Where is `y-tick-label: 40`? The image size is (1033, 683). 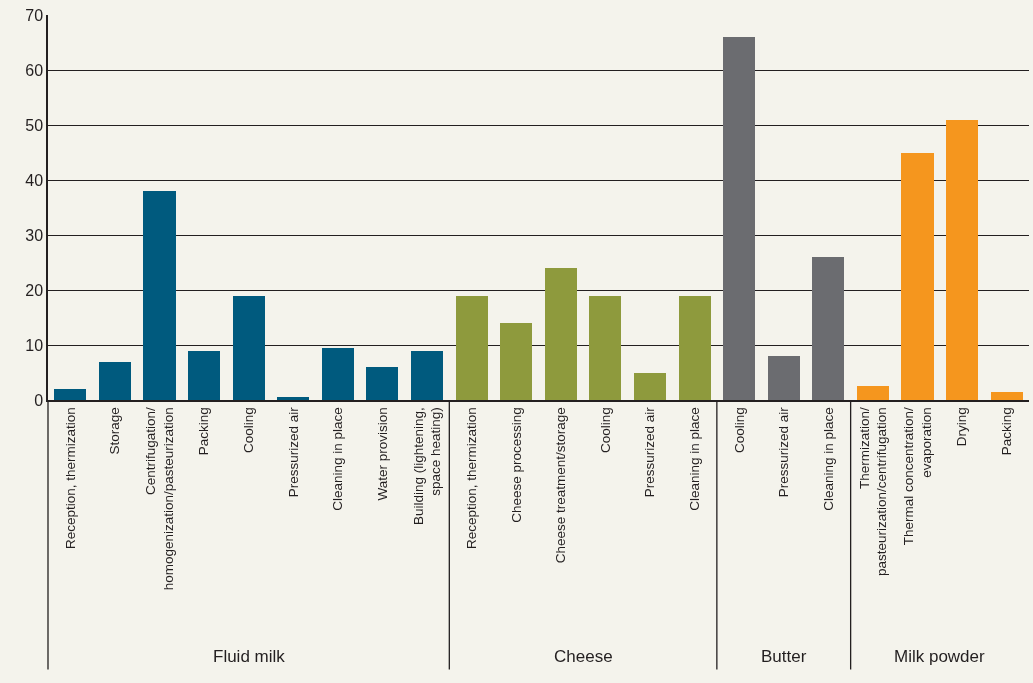
y-tick-label: 40 is located at coordinates (34, 180).